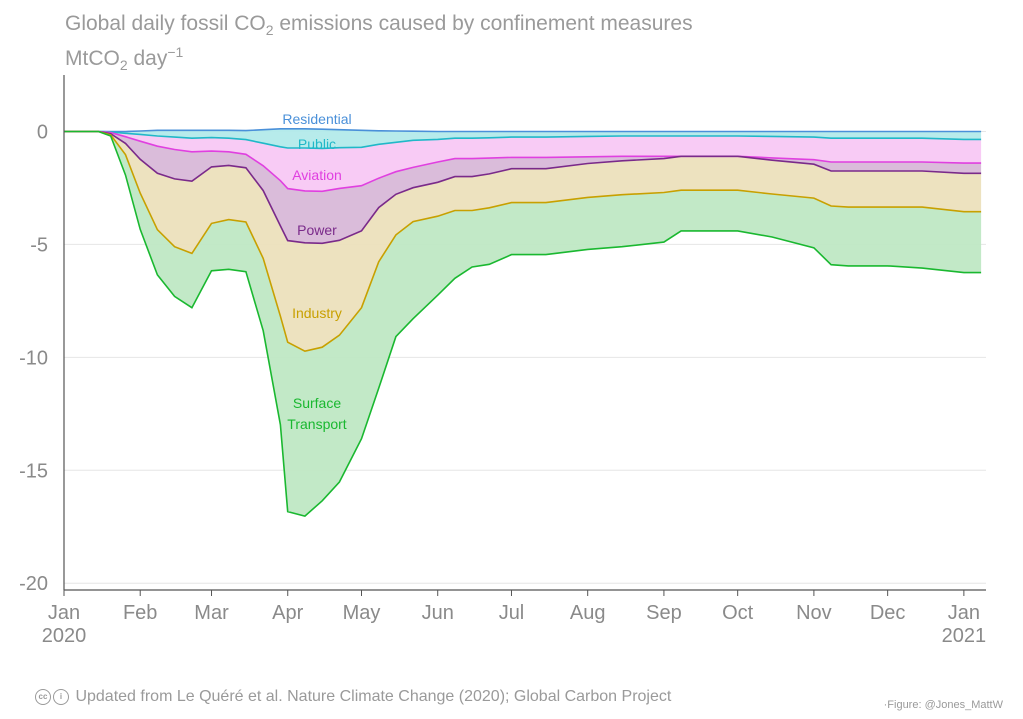 The image size is (1023, 719). Describe the element at coordinates (317, 413) in the screenshot. I see `series-label-surface-transport: Surface Transport` at that location.